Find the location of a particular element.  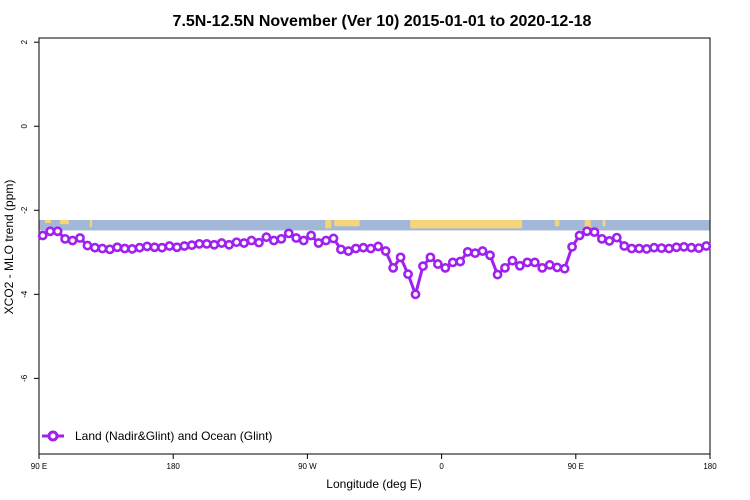

x-tick-label: 90 W is located at coordinates (307, 466).